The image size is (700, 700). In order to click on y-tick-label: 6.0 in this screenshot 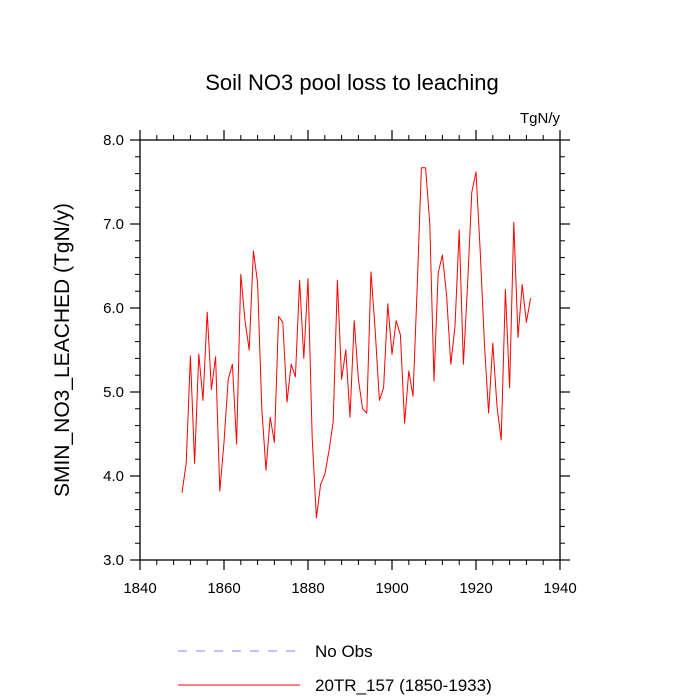, I will do `click(113, 308)`.